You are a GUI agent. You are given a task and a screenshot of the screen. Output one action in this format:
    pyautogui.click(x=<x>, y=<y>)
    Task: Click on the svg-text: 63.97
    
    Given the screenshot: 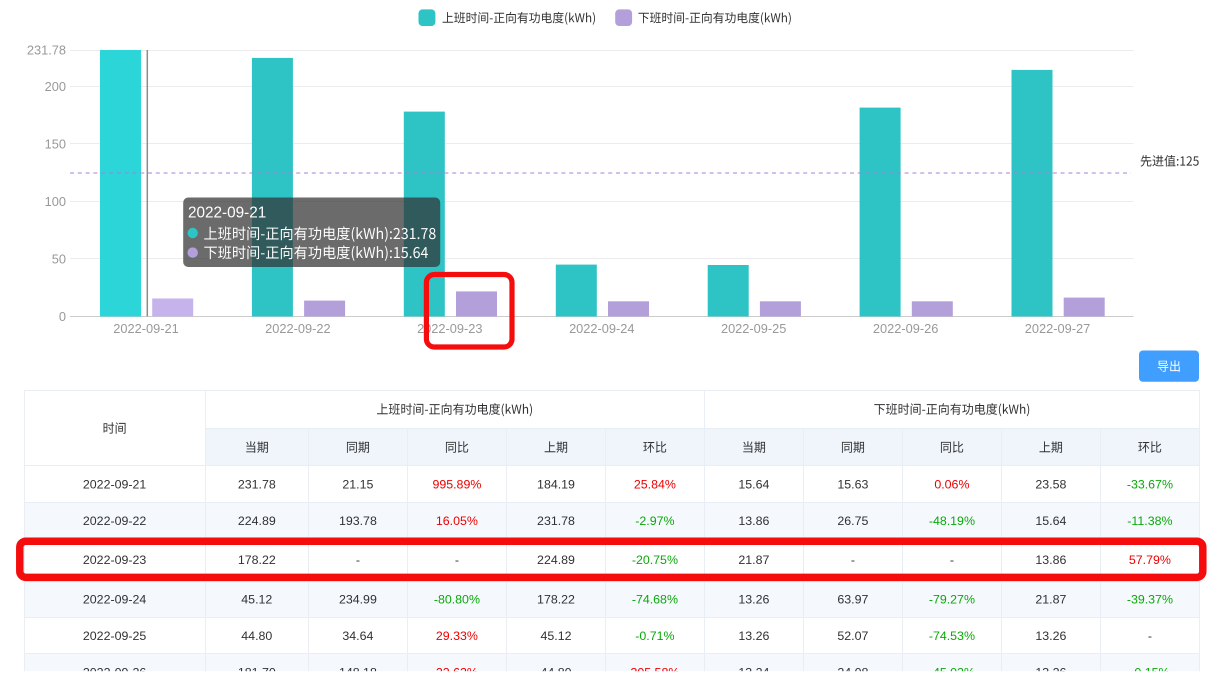 What is the action you would take?
    pyautogui.click(x=852, y=600)
    